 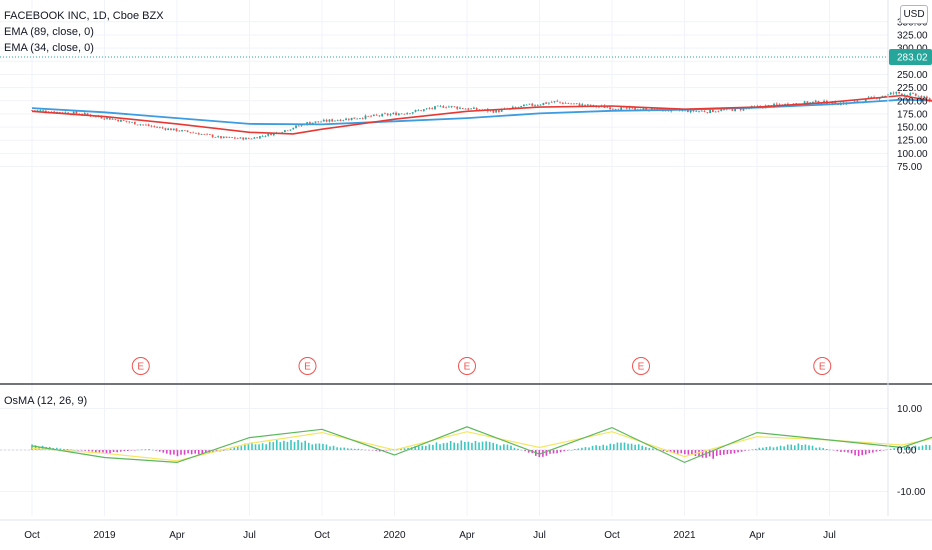 What do you see at coordinates (912, 141) in the screenshot?
I see `price-tick-label: 125.00` at bounding box center [912, 141].